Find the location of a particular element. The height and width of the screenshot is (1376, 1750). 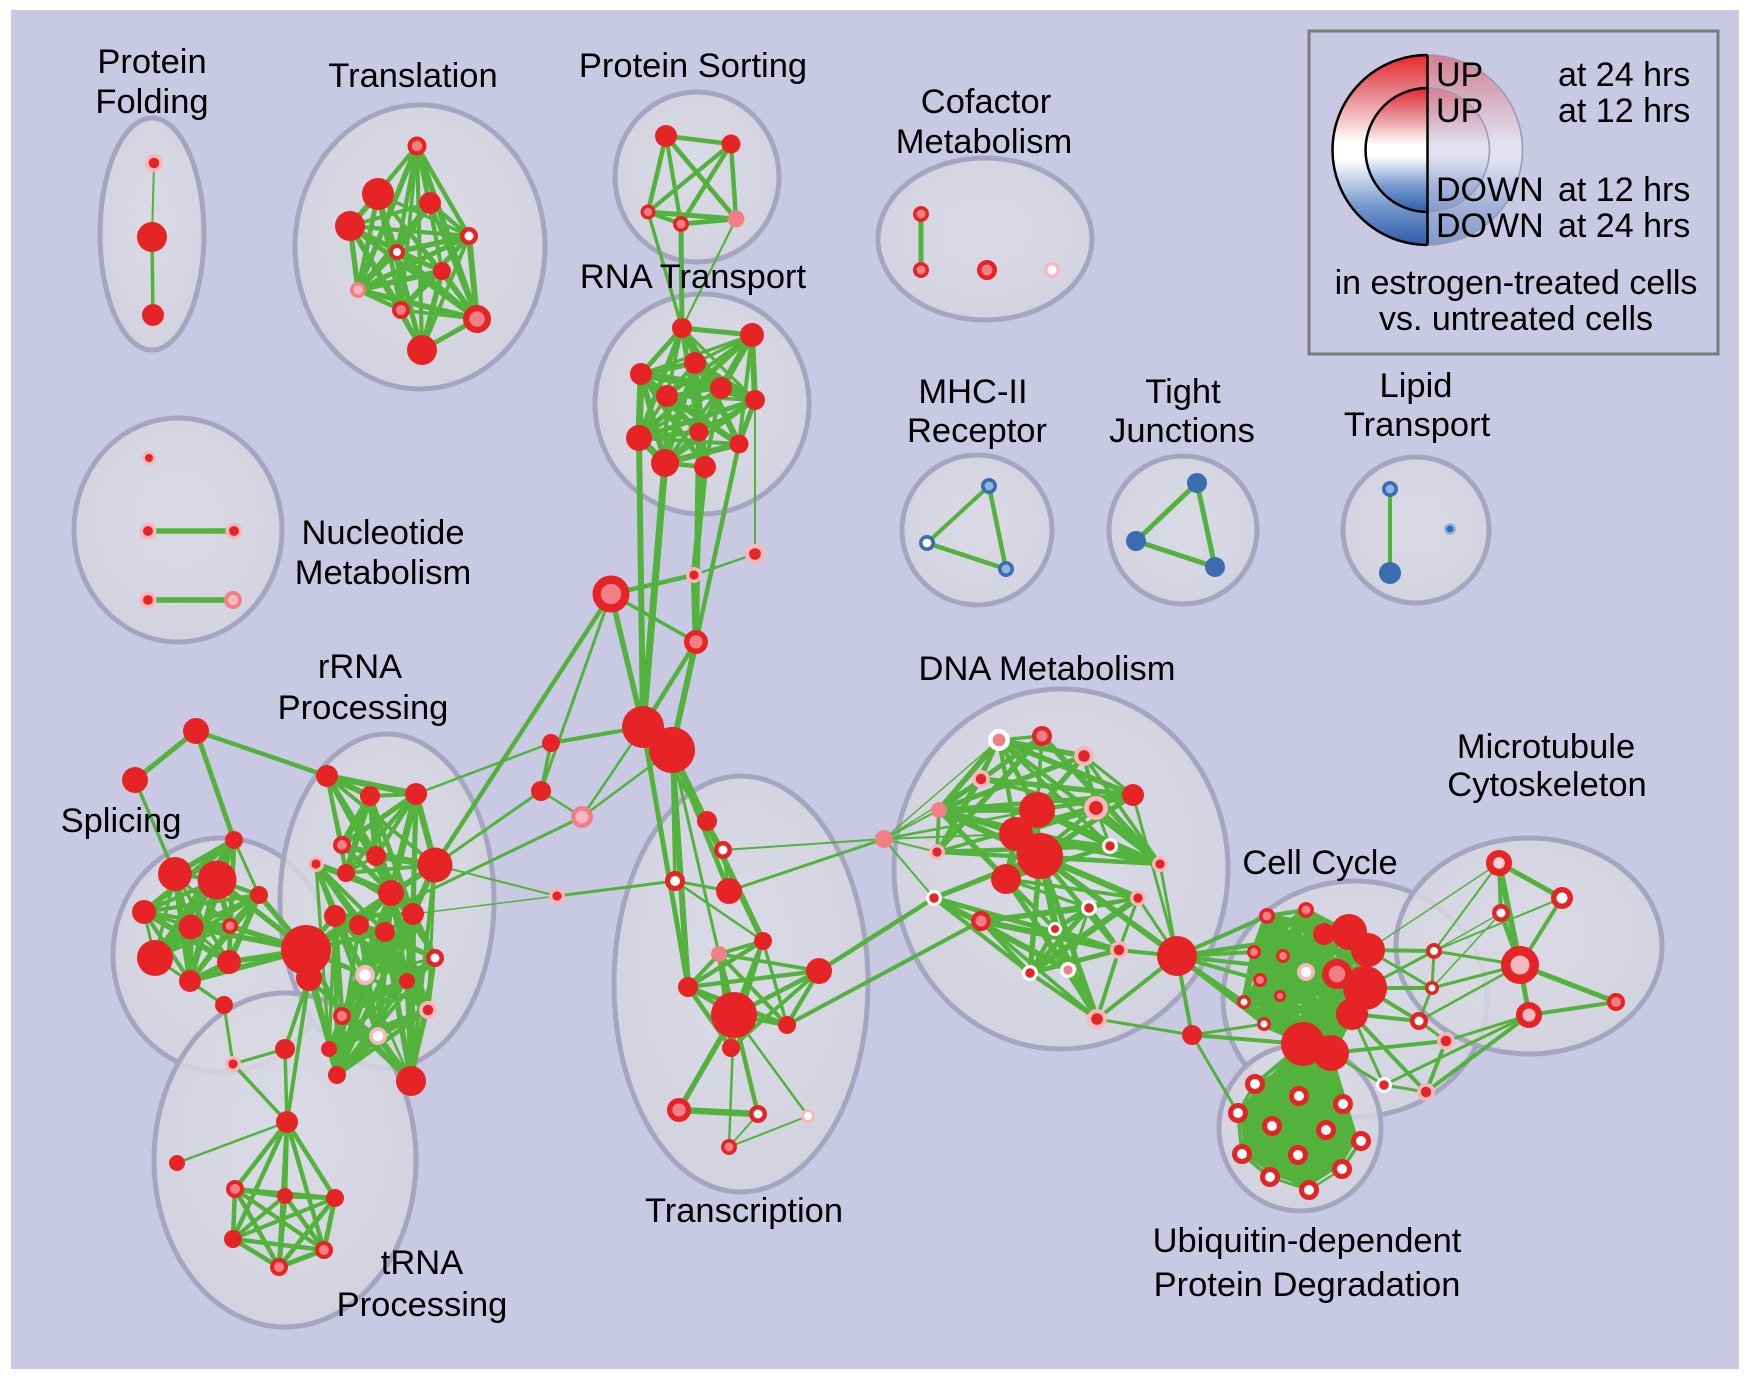

svg-text: Transport is located at coordinates (1417, 425).